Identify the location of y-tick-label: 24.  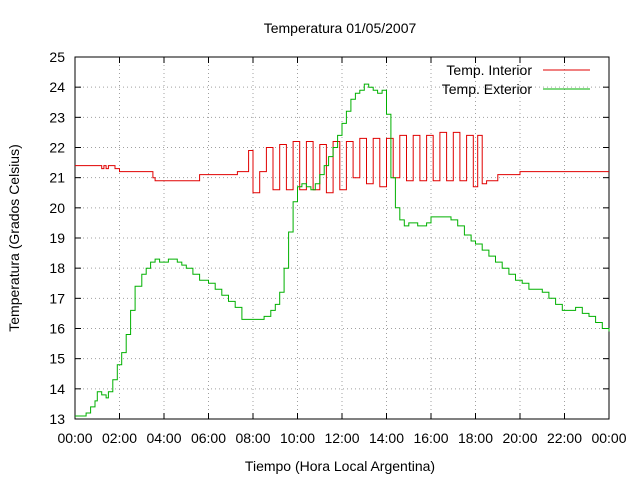
(57, 87).